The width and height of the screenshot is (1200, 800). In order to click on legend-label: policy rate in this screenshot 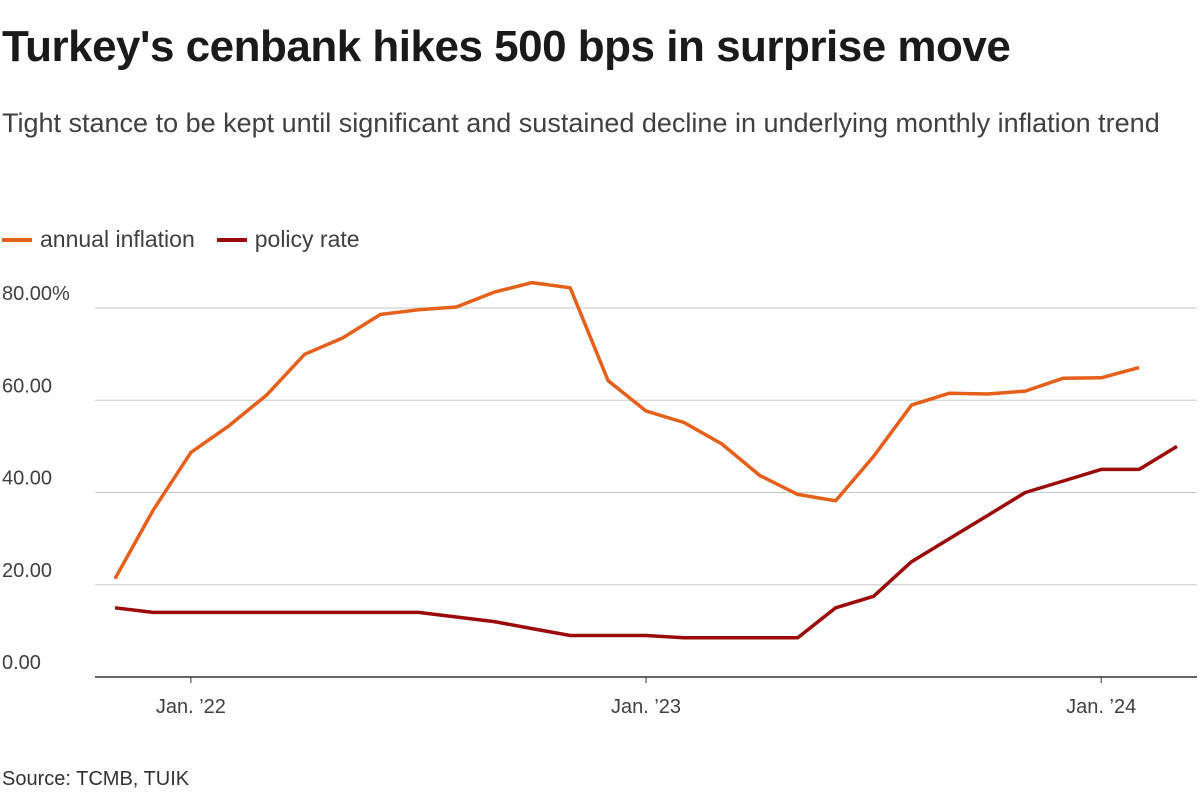, I will do `click(307, 239)`.